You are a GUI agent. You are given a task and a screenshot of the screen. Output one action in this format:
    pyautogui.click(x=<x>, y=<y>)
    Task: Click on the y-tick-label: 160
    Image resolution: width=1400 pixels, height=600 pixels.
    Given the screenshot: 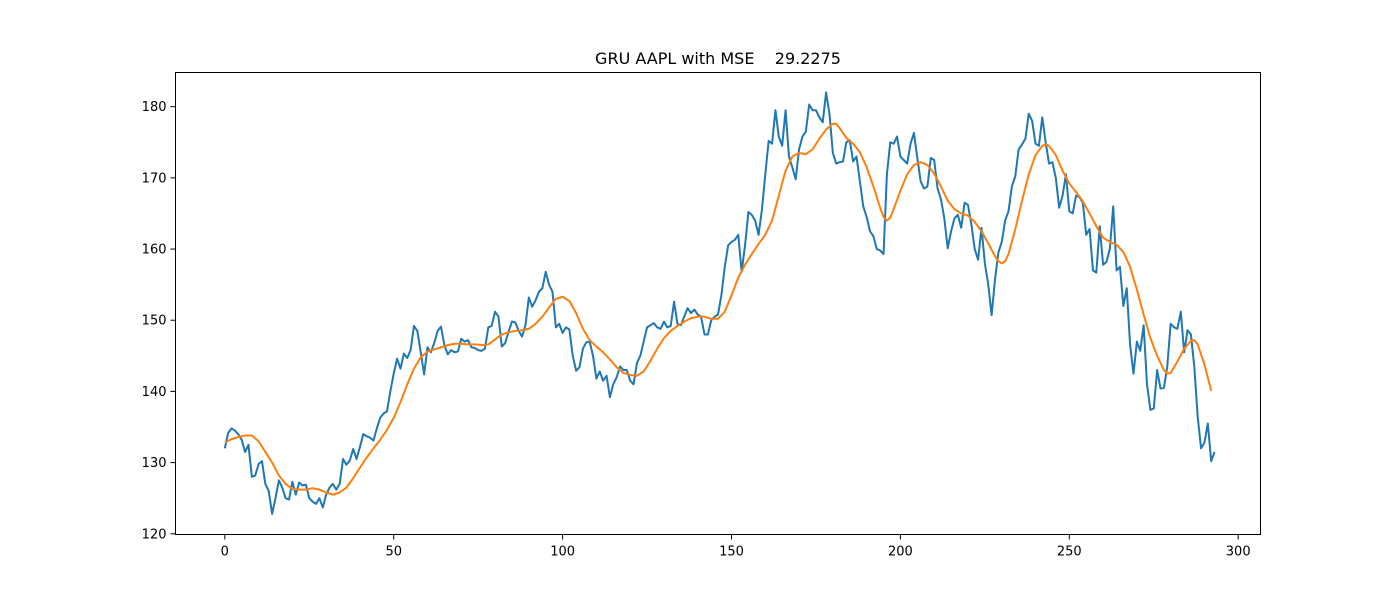 What is the action you would take?
    pyautogui.click(x=154, y=250)
    